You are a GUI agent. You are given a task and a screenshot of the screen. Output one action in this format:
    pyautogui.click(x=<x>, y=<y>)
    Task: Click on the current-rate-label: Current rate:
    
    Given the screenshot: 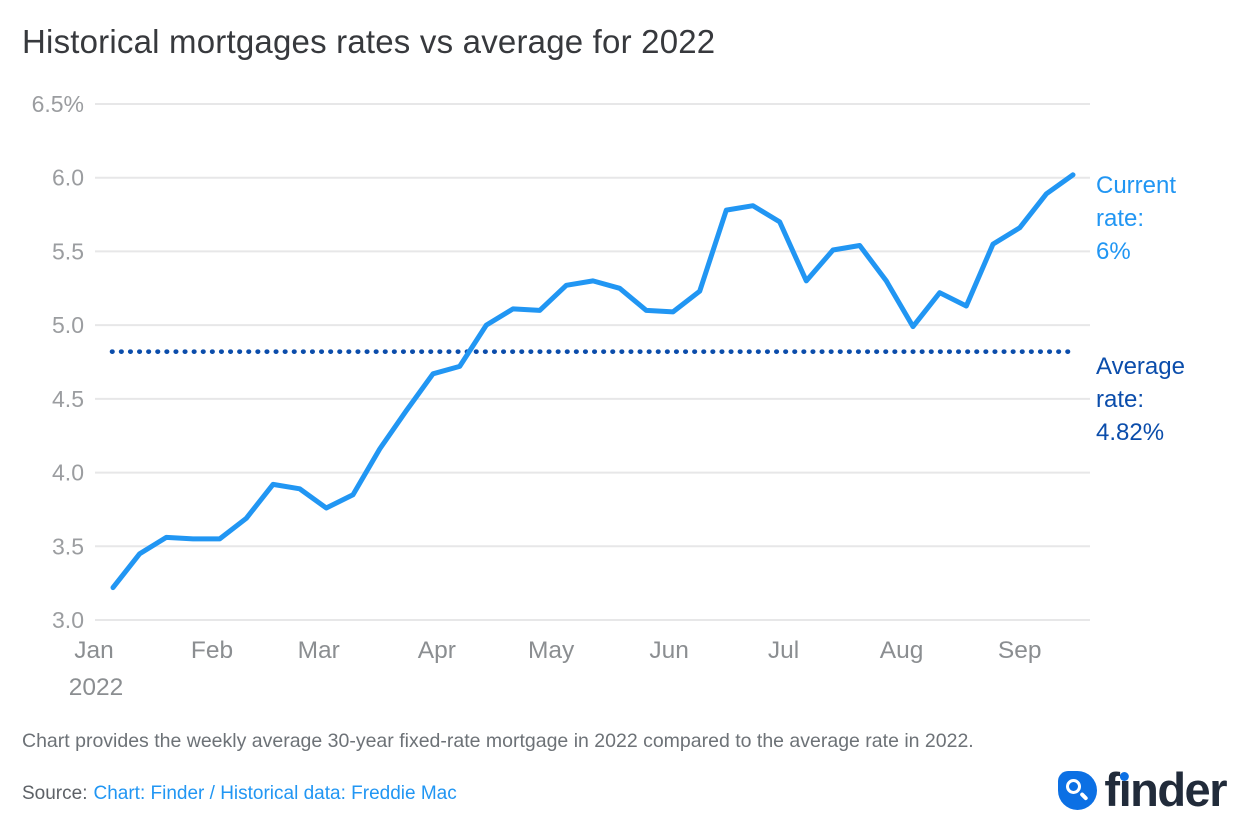 What is the action you would take?
    pyautogui.click(x=1136, y=202)
    